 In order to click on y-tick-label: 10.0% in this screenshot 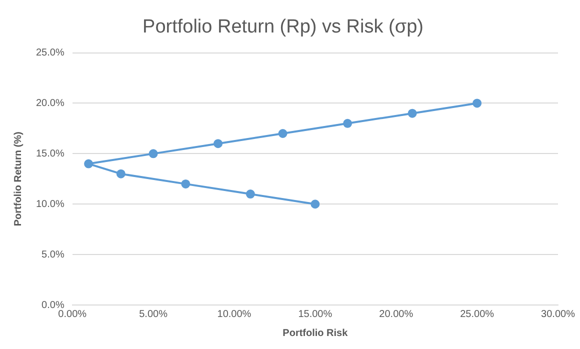, I will do `click(50, 204)`.